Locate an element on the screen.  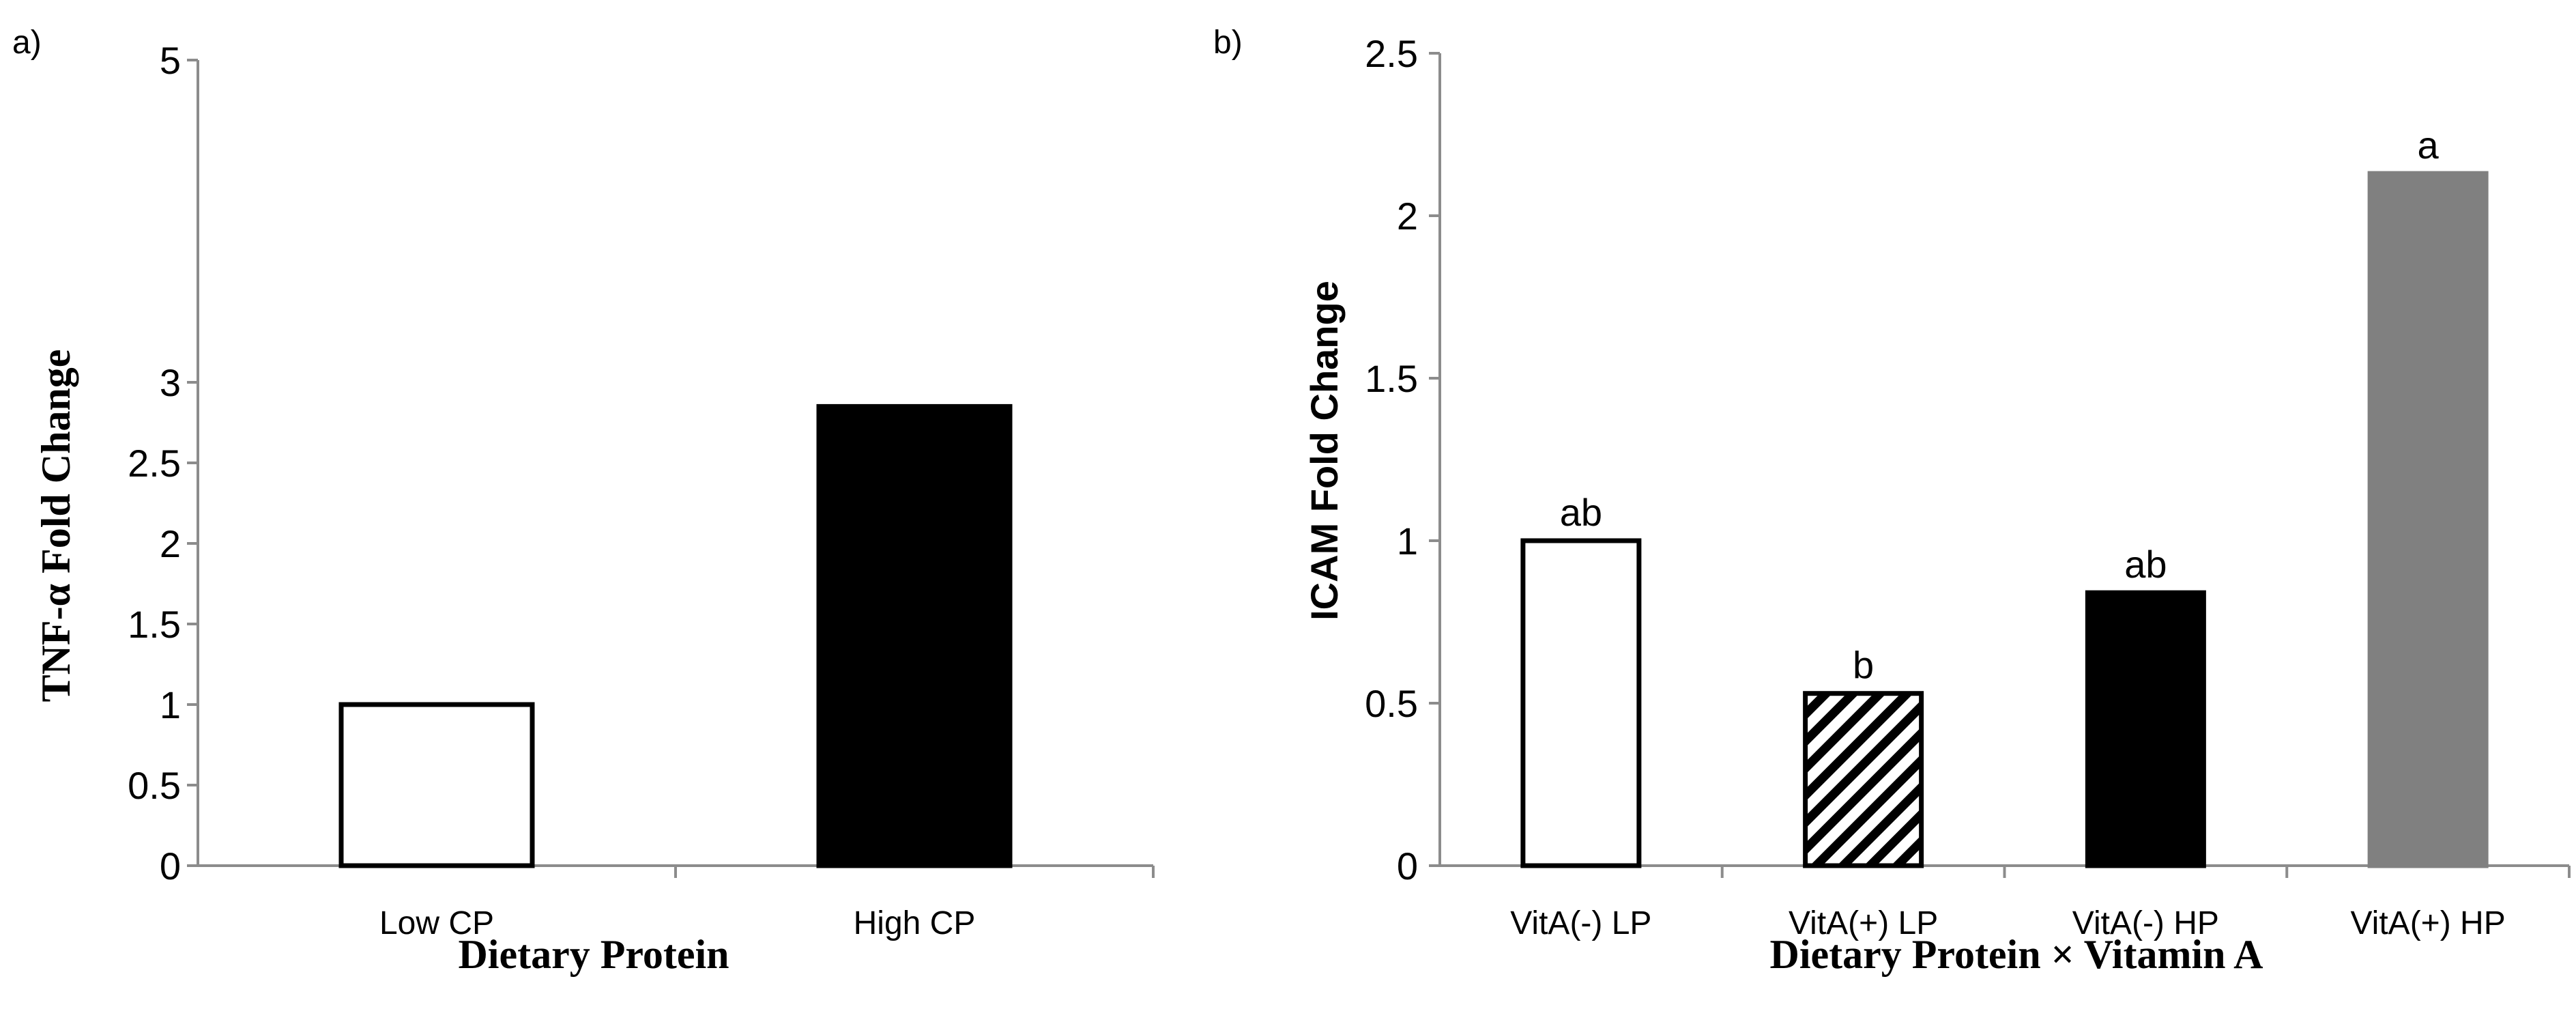
chart-b-y-tick-label: 0 is located at coordinates (1407, 866).